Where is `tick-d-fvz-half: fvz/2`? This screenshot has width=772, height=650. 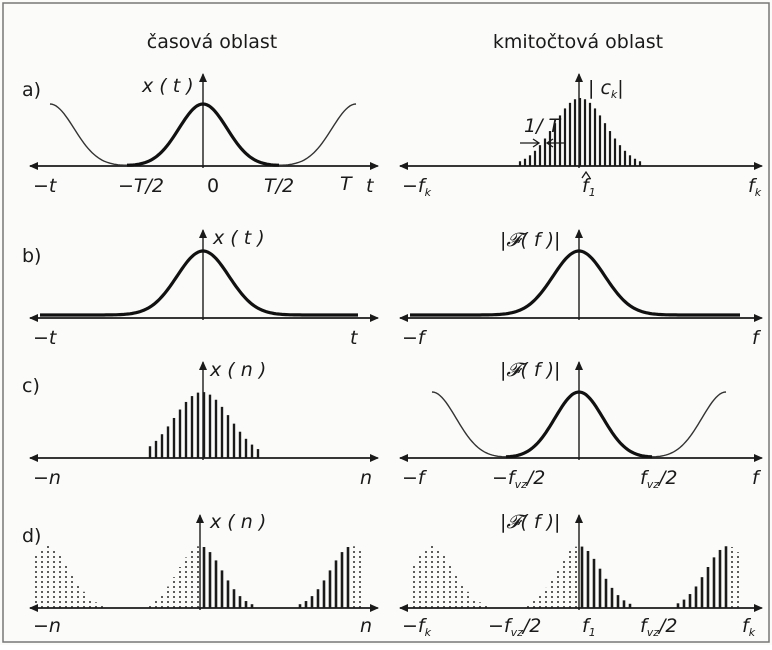 tick-d-fvz-half: fvz/2 is located at coordinates (659, 627).